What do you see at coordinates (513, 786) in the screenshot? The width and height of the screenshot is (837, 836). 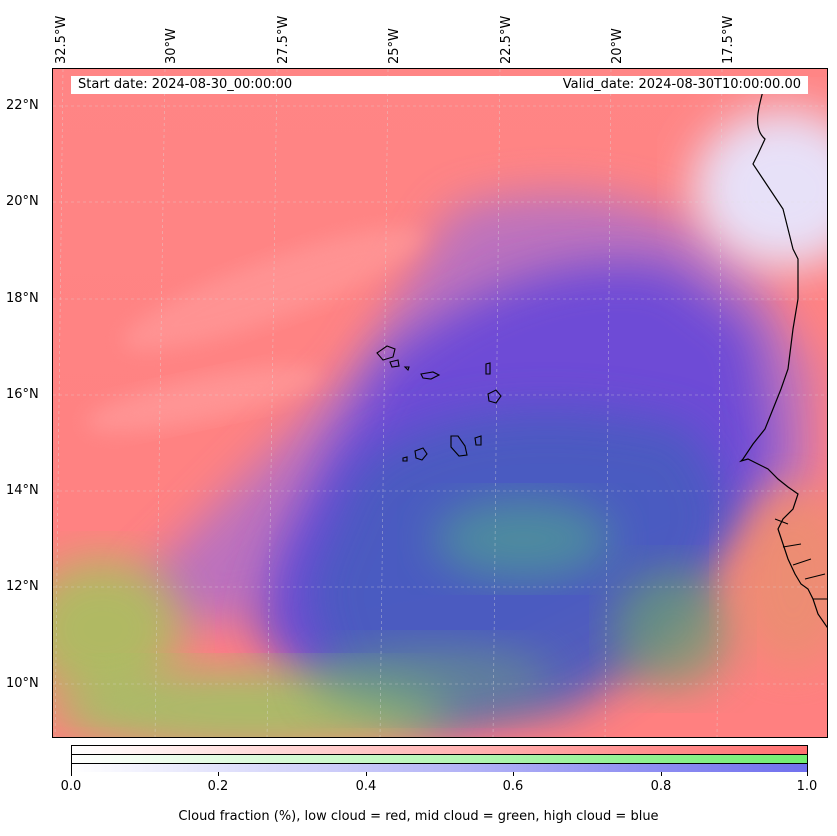 I see `colorbar-tick-label: 0.6` at bounding box center [513, 786].